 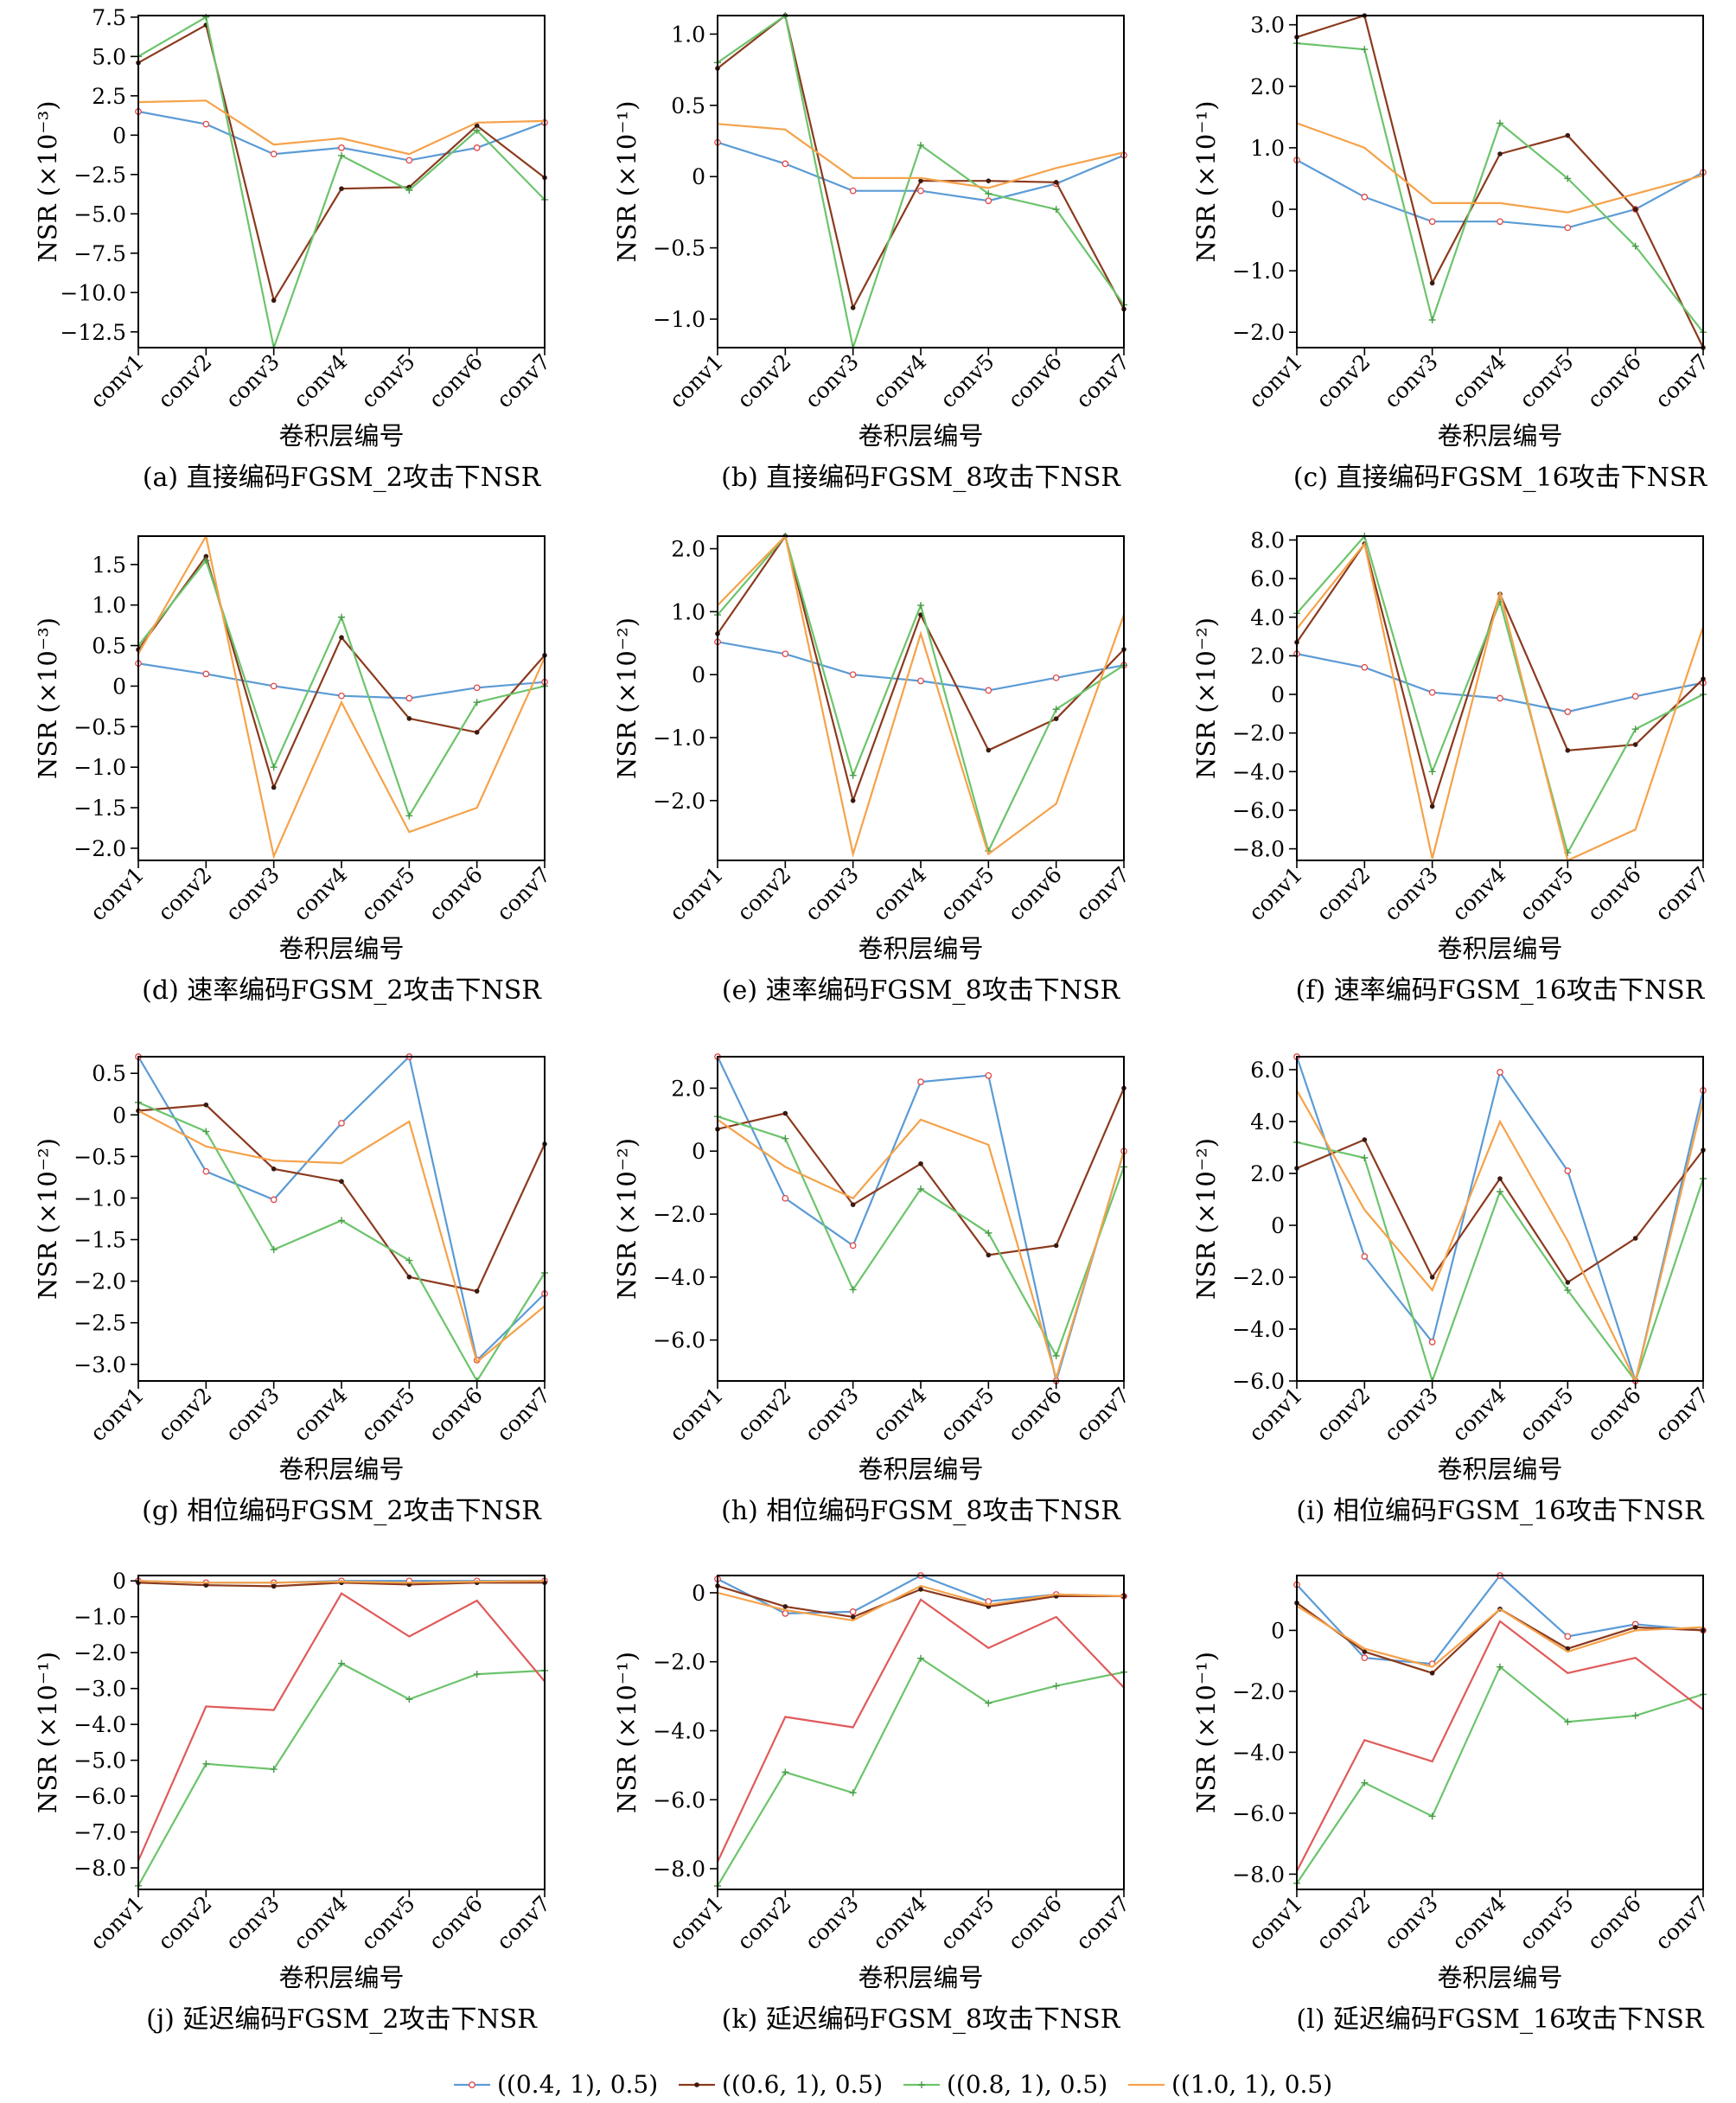 I want to click on y-tick-label: −3.0, so click(x=99, y=1689).